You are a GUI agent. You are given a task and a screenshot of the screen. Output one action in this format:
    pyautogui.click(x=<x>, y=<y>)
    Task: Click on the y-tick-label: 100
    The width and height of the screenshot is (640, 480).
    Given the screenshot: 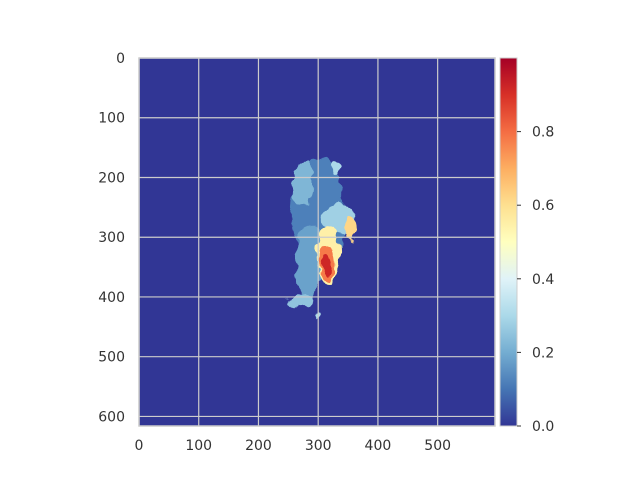 What is the action you would take?
    pyautogui.click(x=111, y=119)
    